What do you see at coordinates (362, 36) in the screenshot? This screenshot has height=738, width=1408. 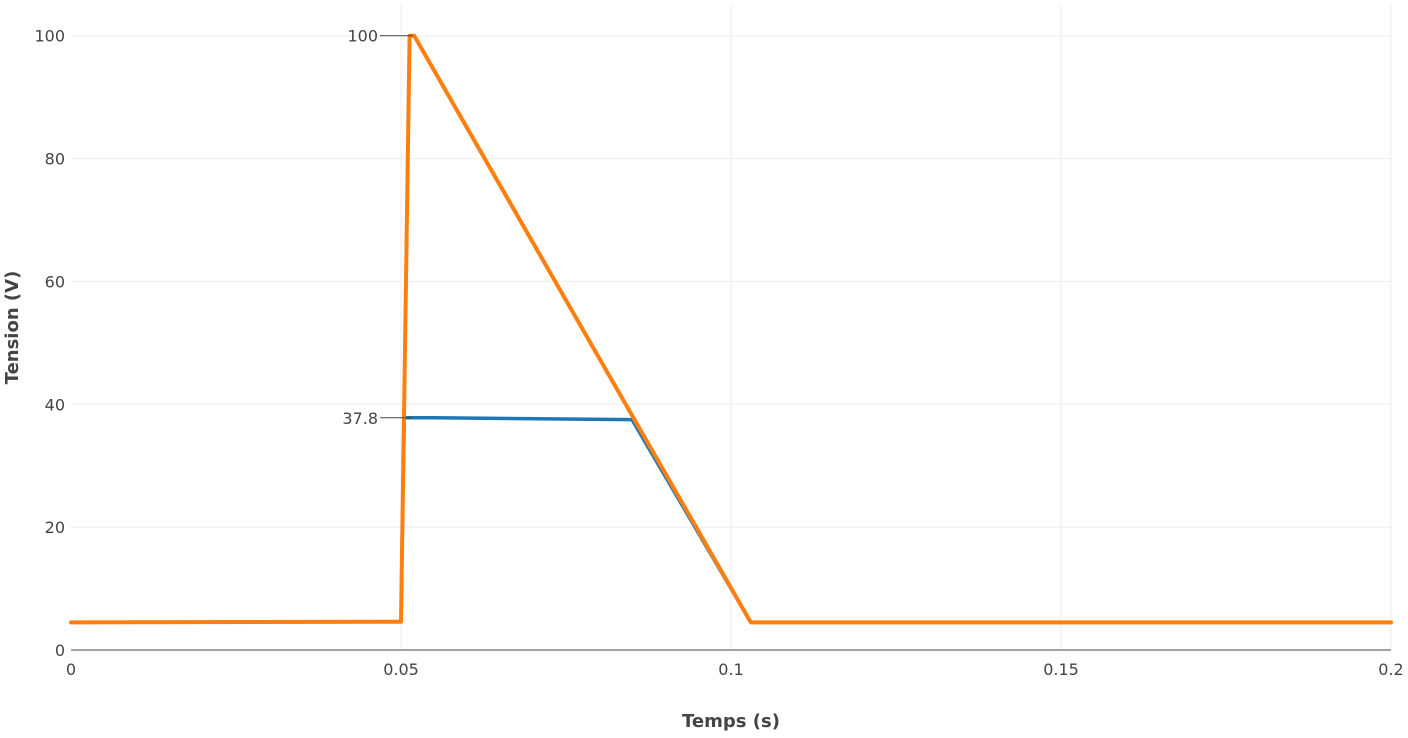 I see `annotation-label: 100` at bounding box center [362, 36].